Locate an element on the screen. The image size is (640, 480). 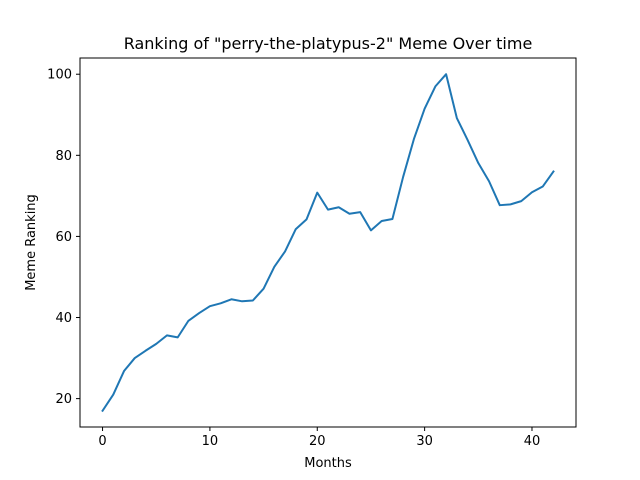
y-tick-label: 60 is located at coordinates (63, 237).